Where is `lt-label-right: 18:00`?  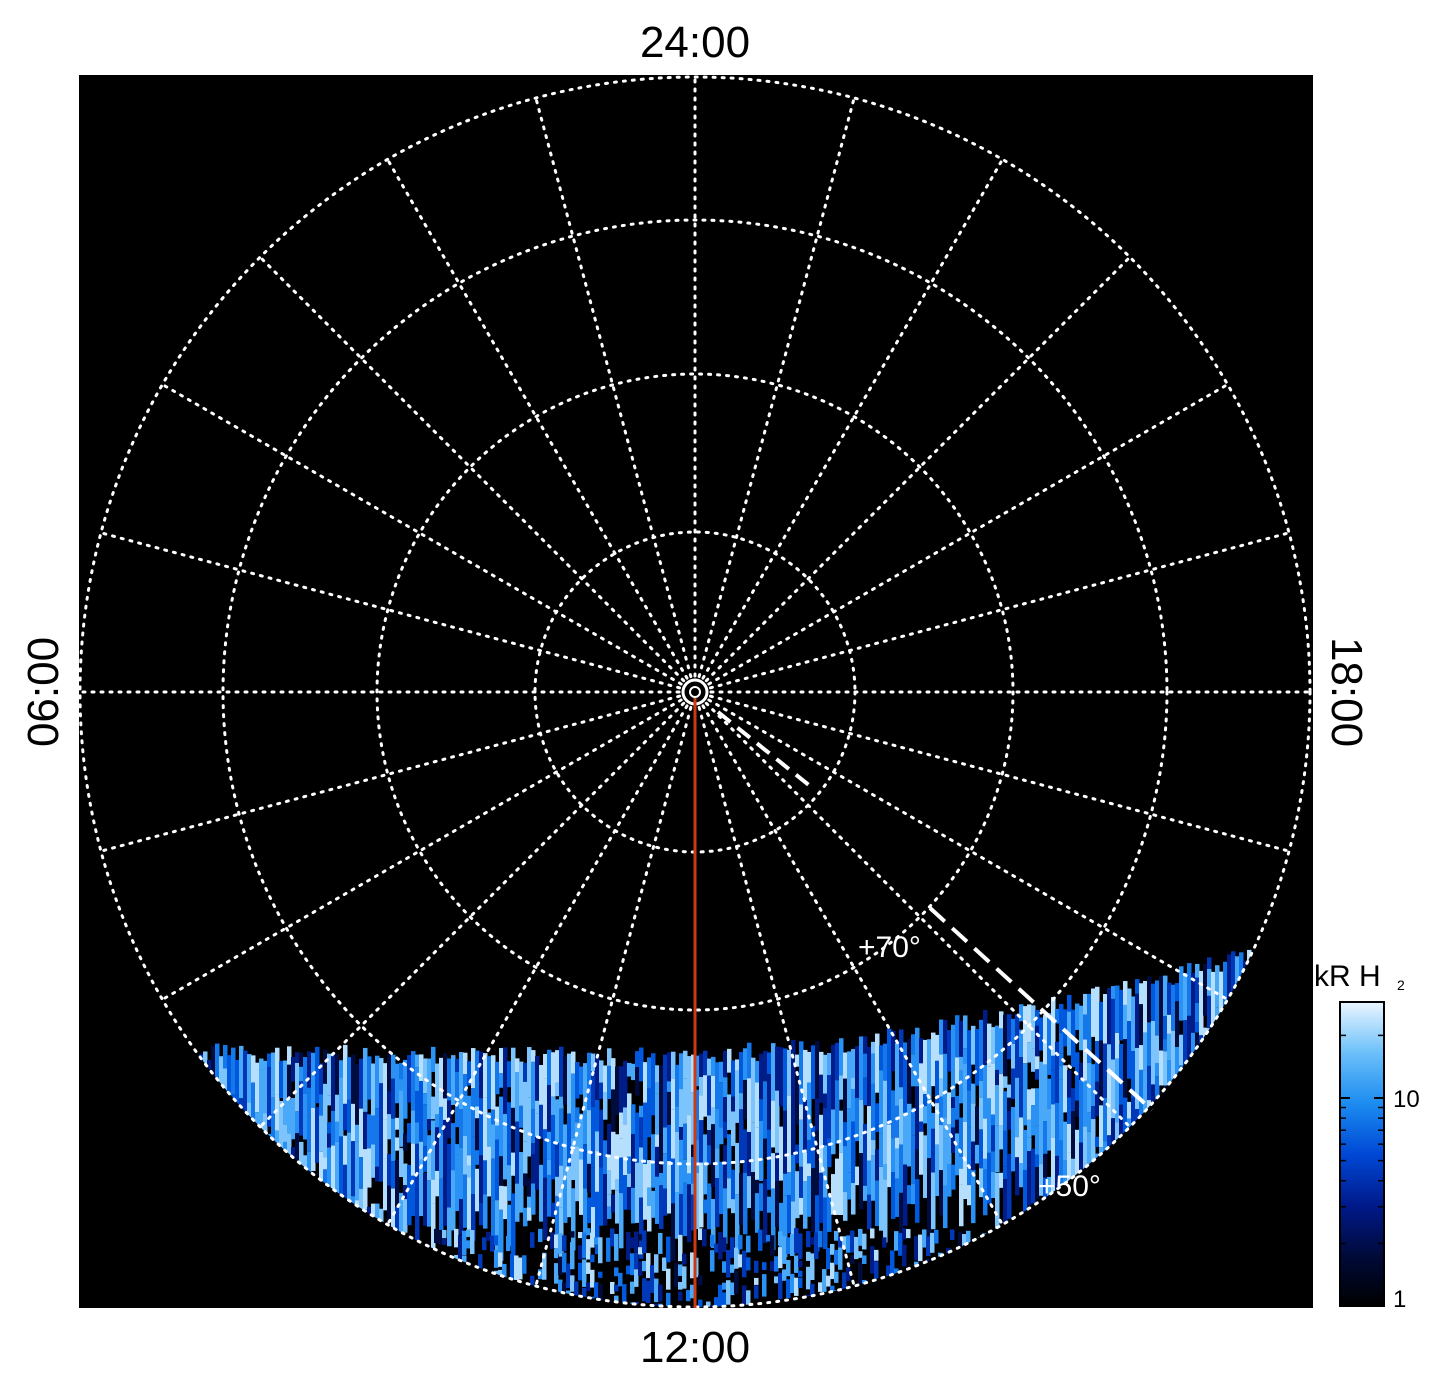 lt-label-right: 18:00 is located at coordinates (1346, 692).